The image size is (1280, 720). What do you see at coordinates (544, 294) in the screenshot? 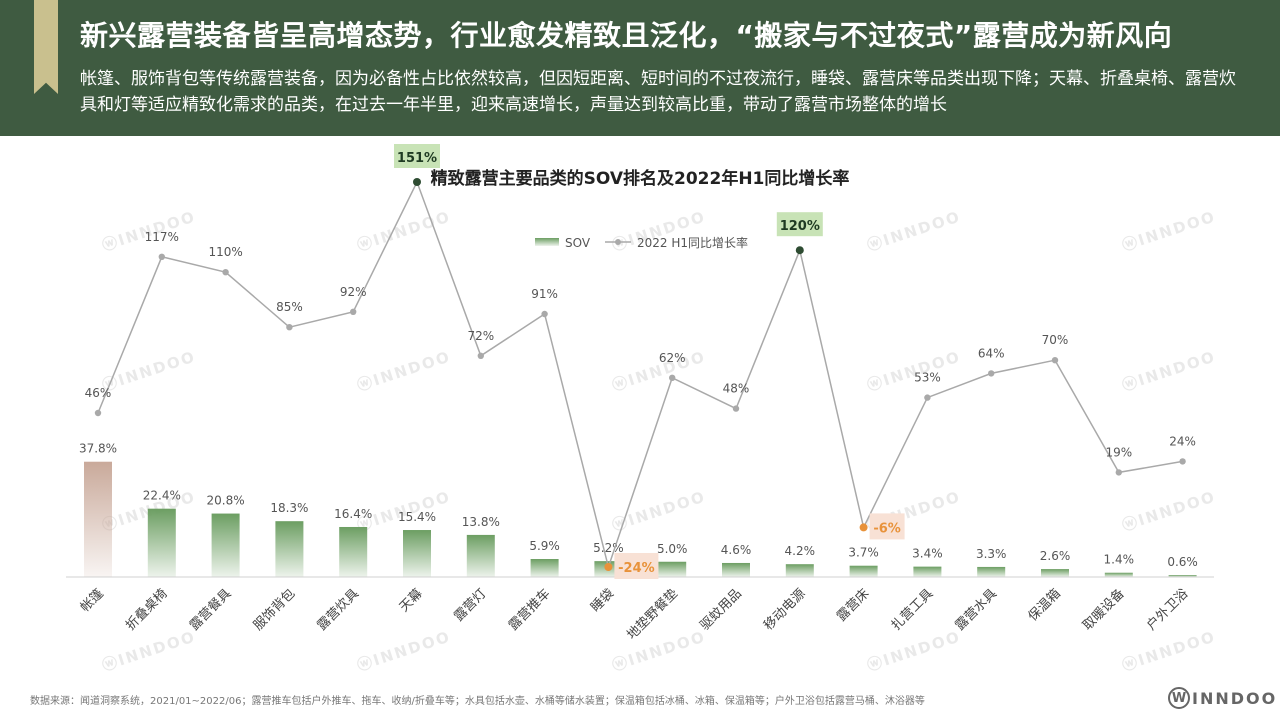
I see `growth-point-label: 91%` at bounding box center [544, 294].